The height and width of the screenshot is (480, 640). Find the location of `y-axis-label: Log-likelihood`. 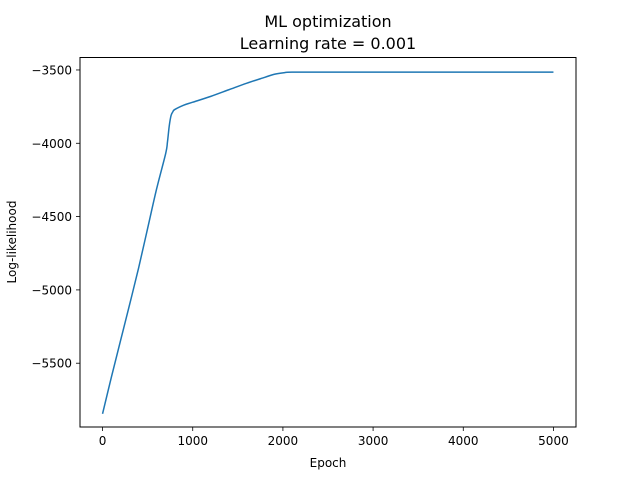

y-axis-label: Log-likelihood is located at coordinates (12, 242).